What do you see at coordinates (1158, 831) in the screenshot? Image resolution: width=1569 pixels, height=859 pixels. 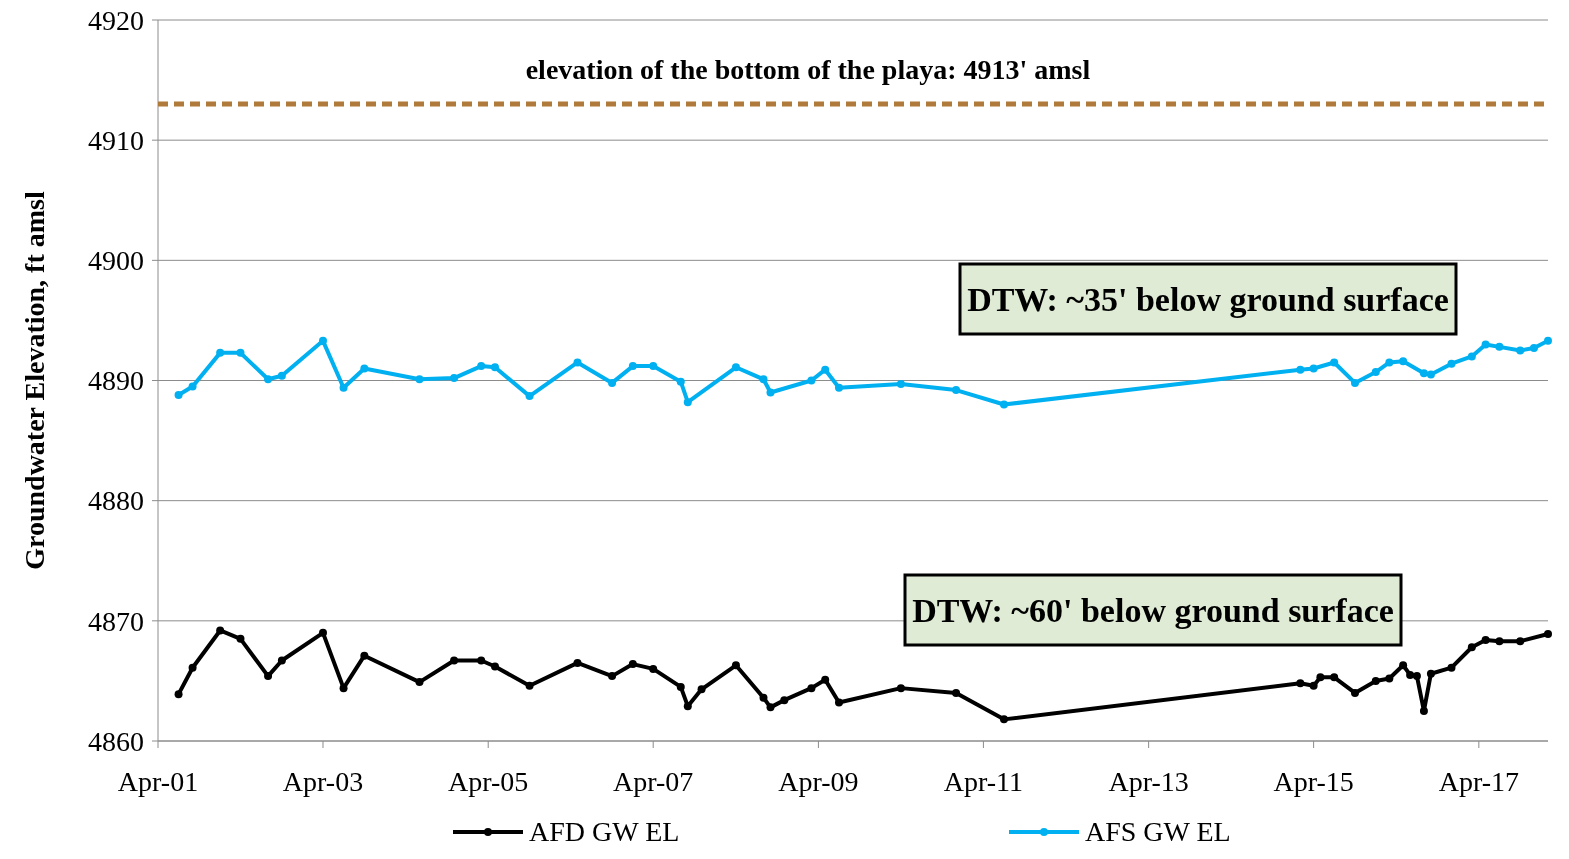 I see `legend-label: AFS GW EL` at bounding box center [1158, 831].